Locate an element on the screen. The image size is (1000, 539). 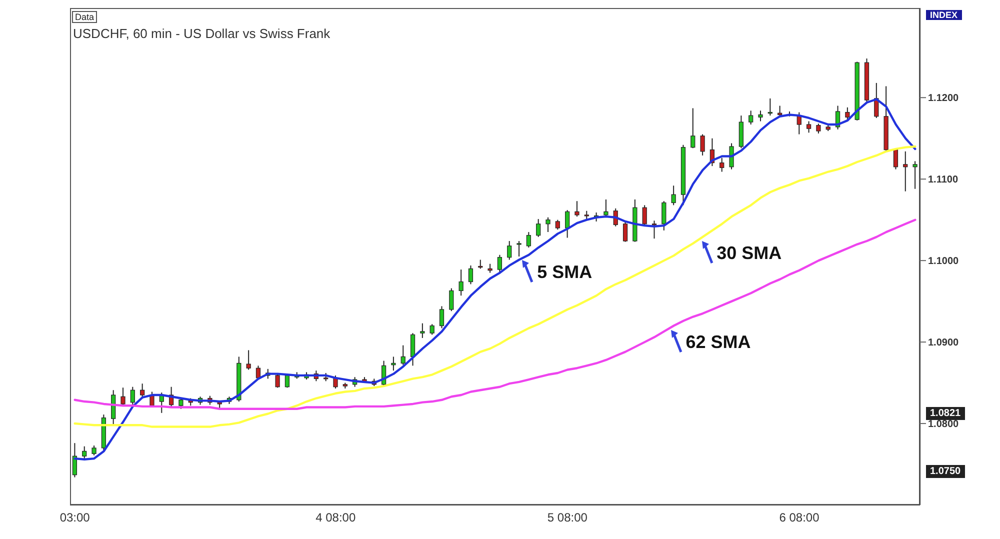
text: 1.0750 is located at coordinates (945, 471).